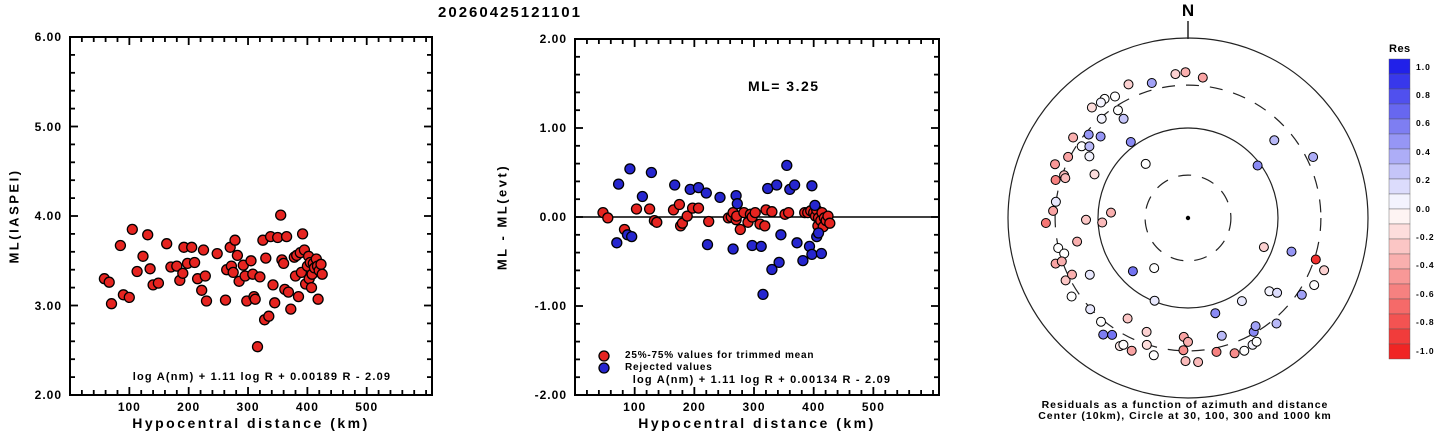 The width and height of the screenshot is (1437, 441). I want to click on middle-y-tick-label: -2.00, so click(550, 395).